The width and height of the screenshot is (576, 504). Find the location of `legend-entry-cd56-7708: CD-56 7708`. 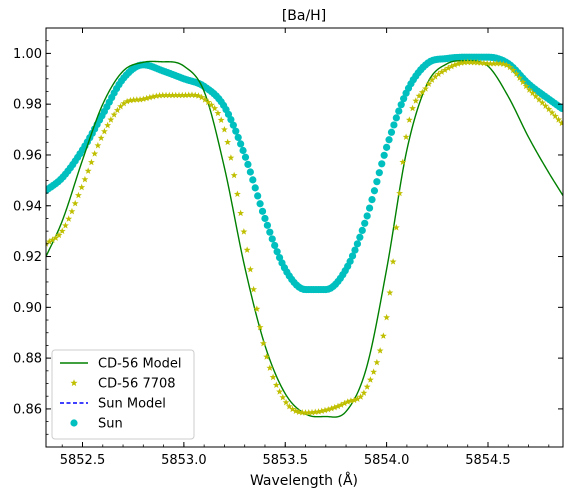

legend-entry-cd56-7708: CD-56 7708 is located at coordinates (123, 384).